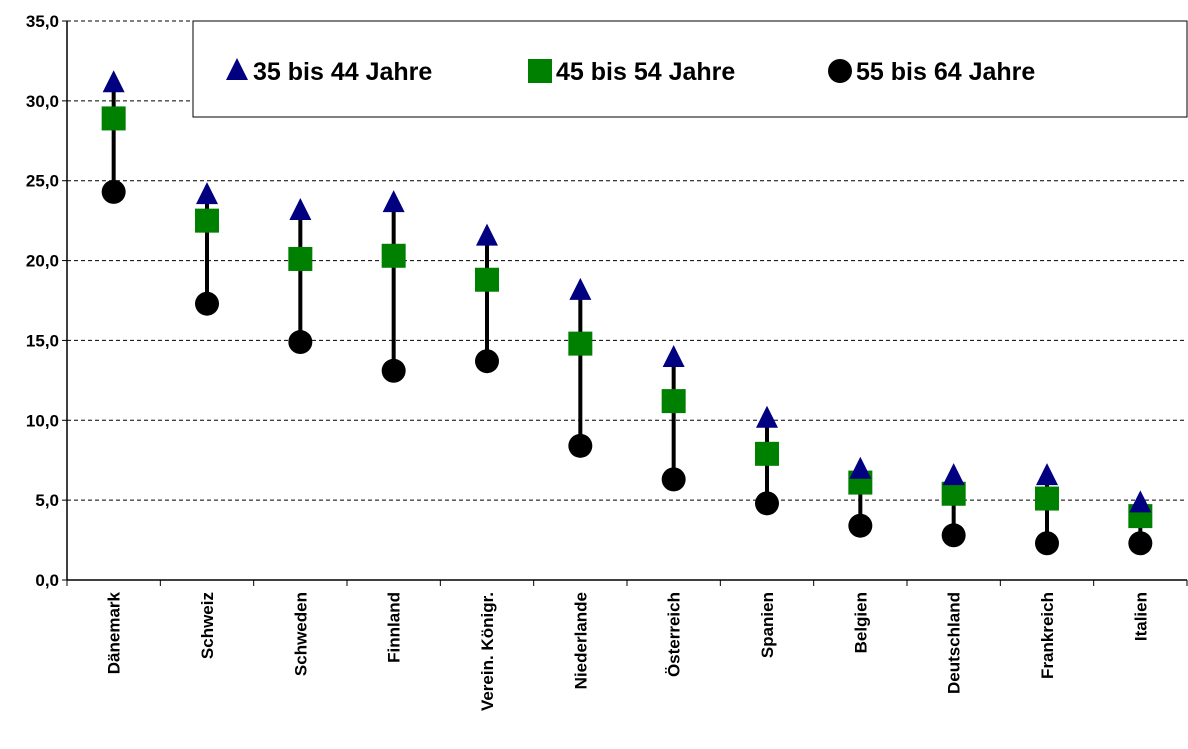 This screenshot has height=749, width=1188. I want to click on x-tick-label: Spanien, so click(767, 625).